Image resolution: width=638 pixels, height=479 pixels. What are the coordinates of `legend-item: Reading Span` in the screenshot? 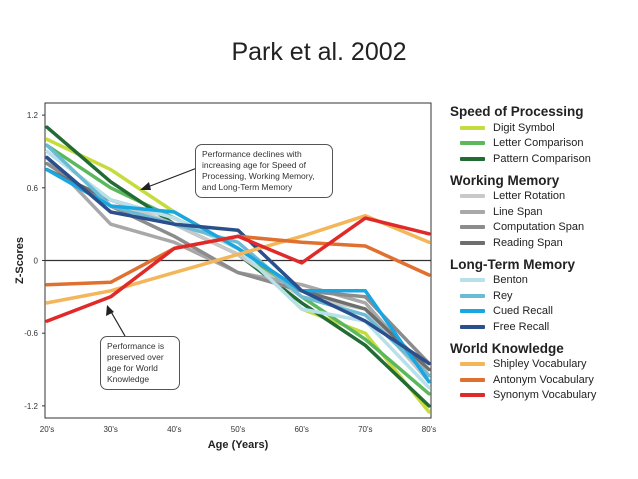 It's located at (543, 243).